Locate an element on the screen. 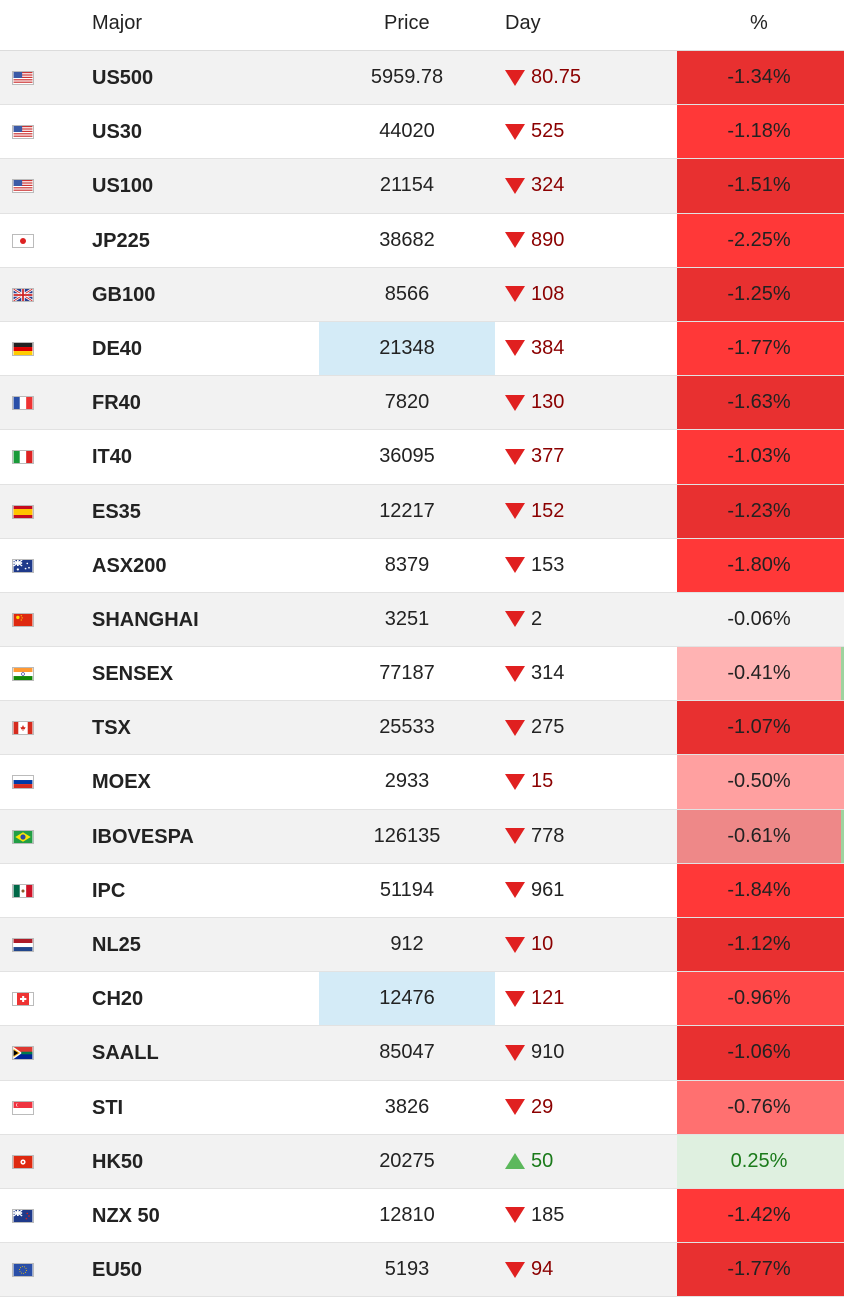  percent-change-value: -0.50% is located at coordinates (759, 781).